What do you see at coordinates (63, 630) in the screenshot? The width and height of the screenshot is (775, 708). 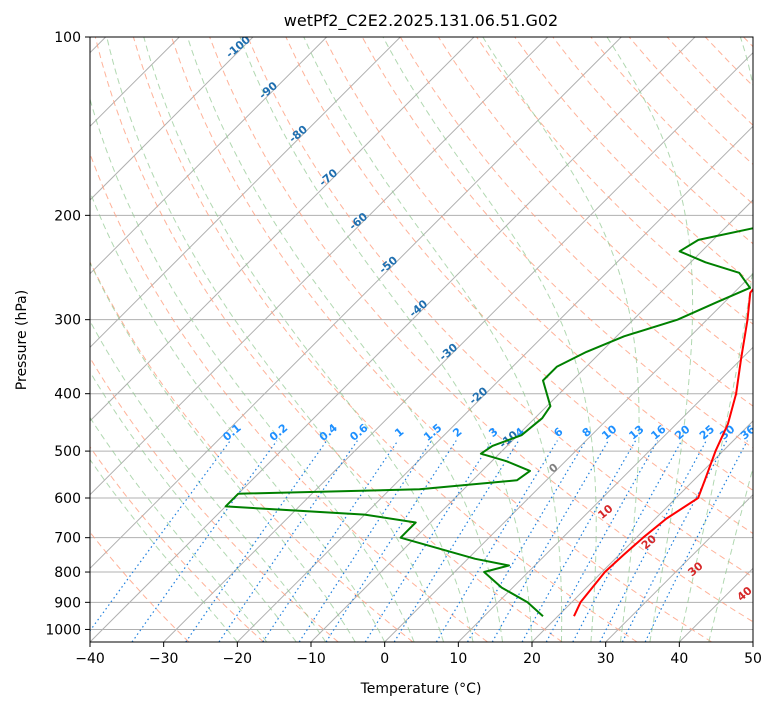 I see `y-tick-label: 1000` at bounding box center [63, 630].